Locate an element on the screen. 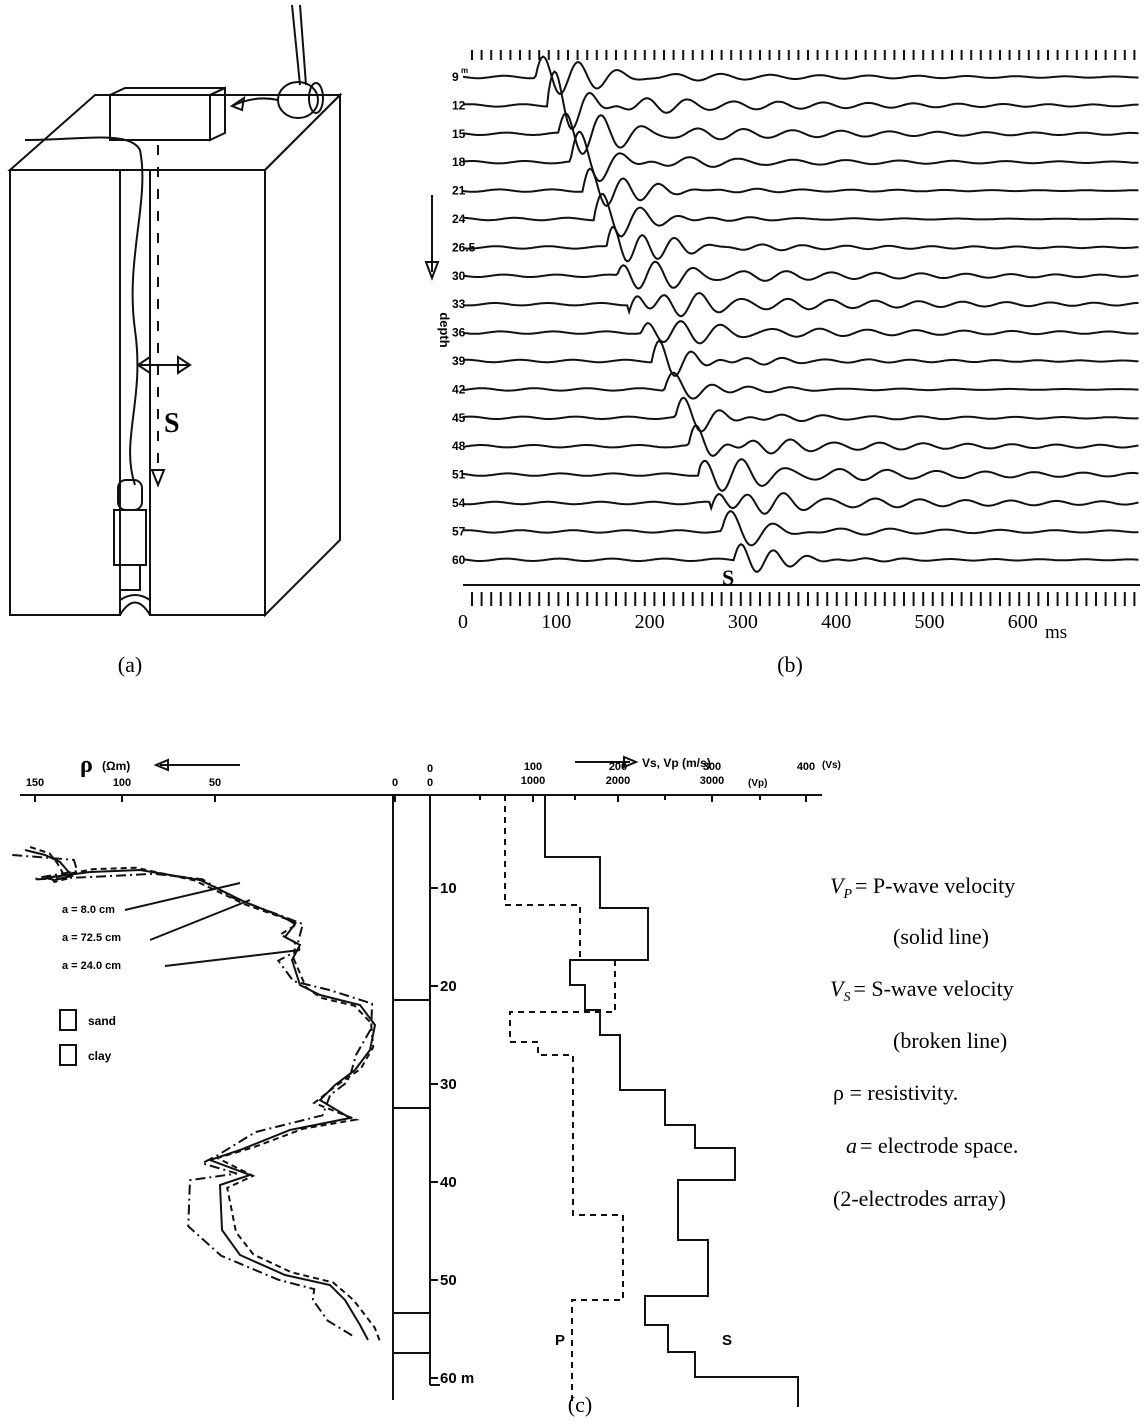 Image resolution: width=1145 pixels, height=1424 pixels. legend-line: VS = S-wave velocity is located at coordinates (922, 990).